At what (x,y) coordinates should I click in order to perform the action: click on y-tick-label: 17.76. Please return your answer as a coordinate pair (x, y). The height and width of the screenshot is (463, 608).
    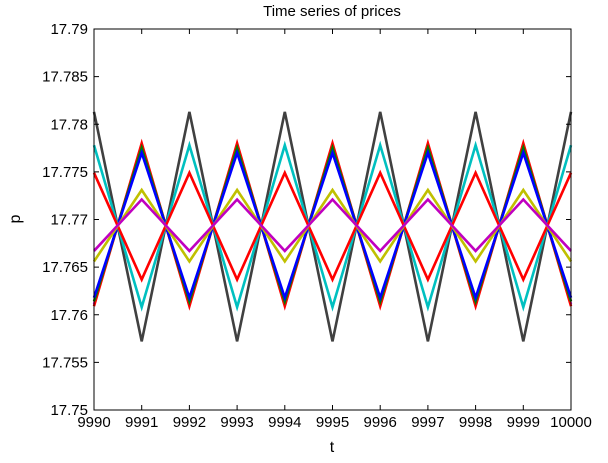
    Looking at the image, I should click on (69, 315).